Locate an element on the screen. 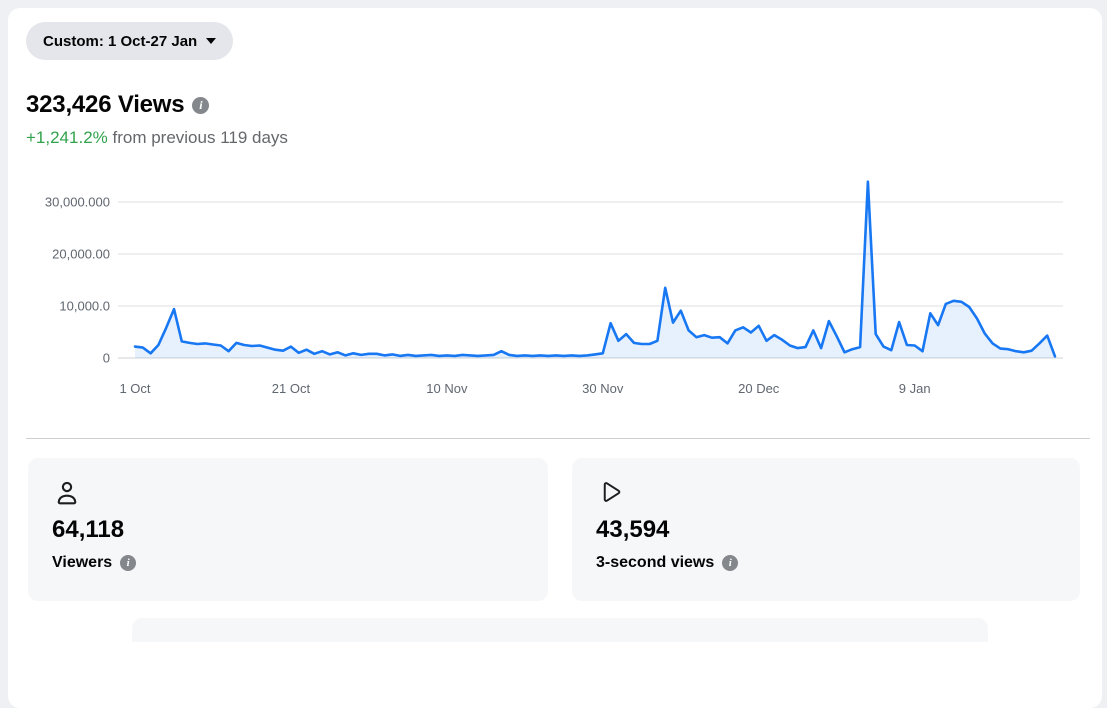 This screenshot has width=1107, height=708. viewers-value: 64,118 is located at coordinates (88, 529).